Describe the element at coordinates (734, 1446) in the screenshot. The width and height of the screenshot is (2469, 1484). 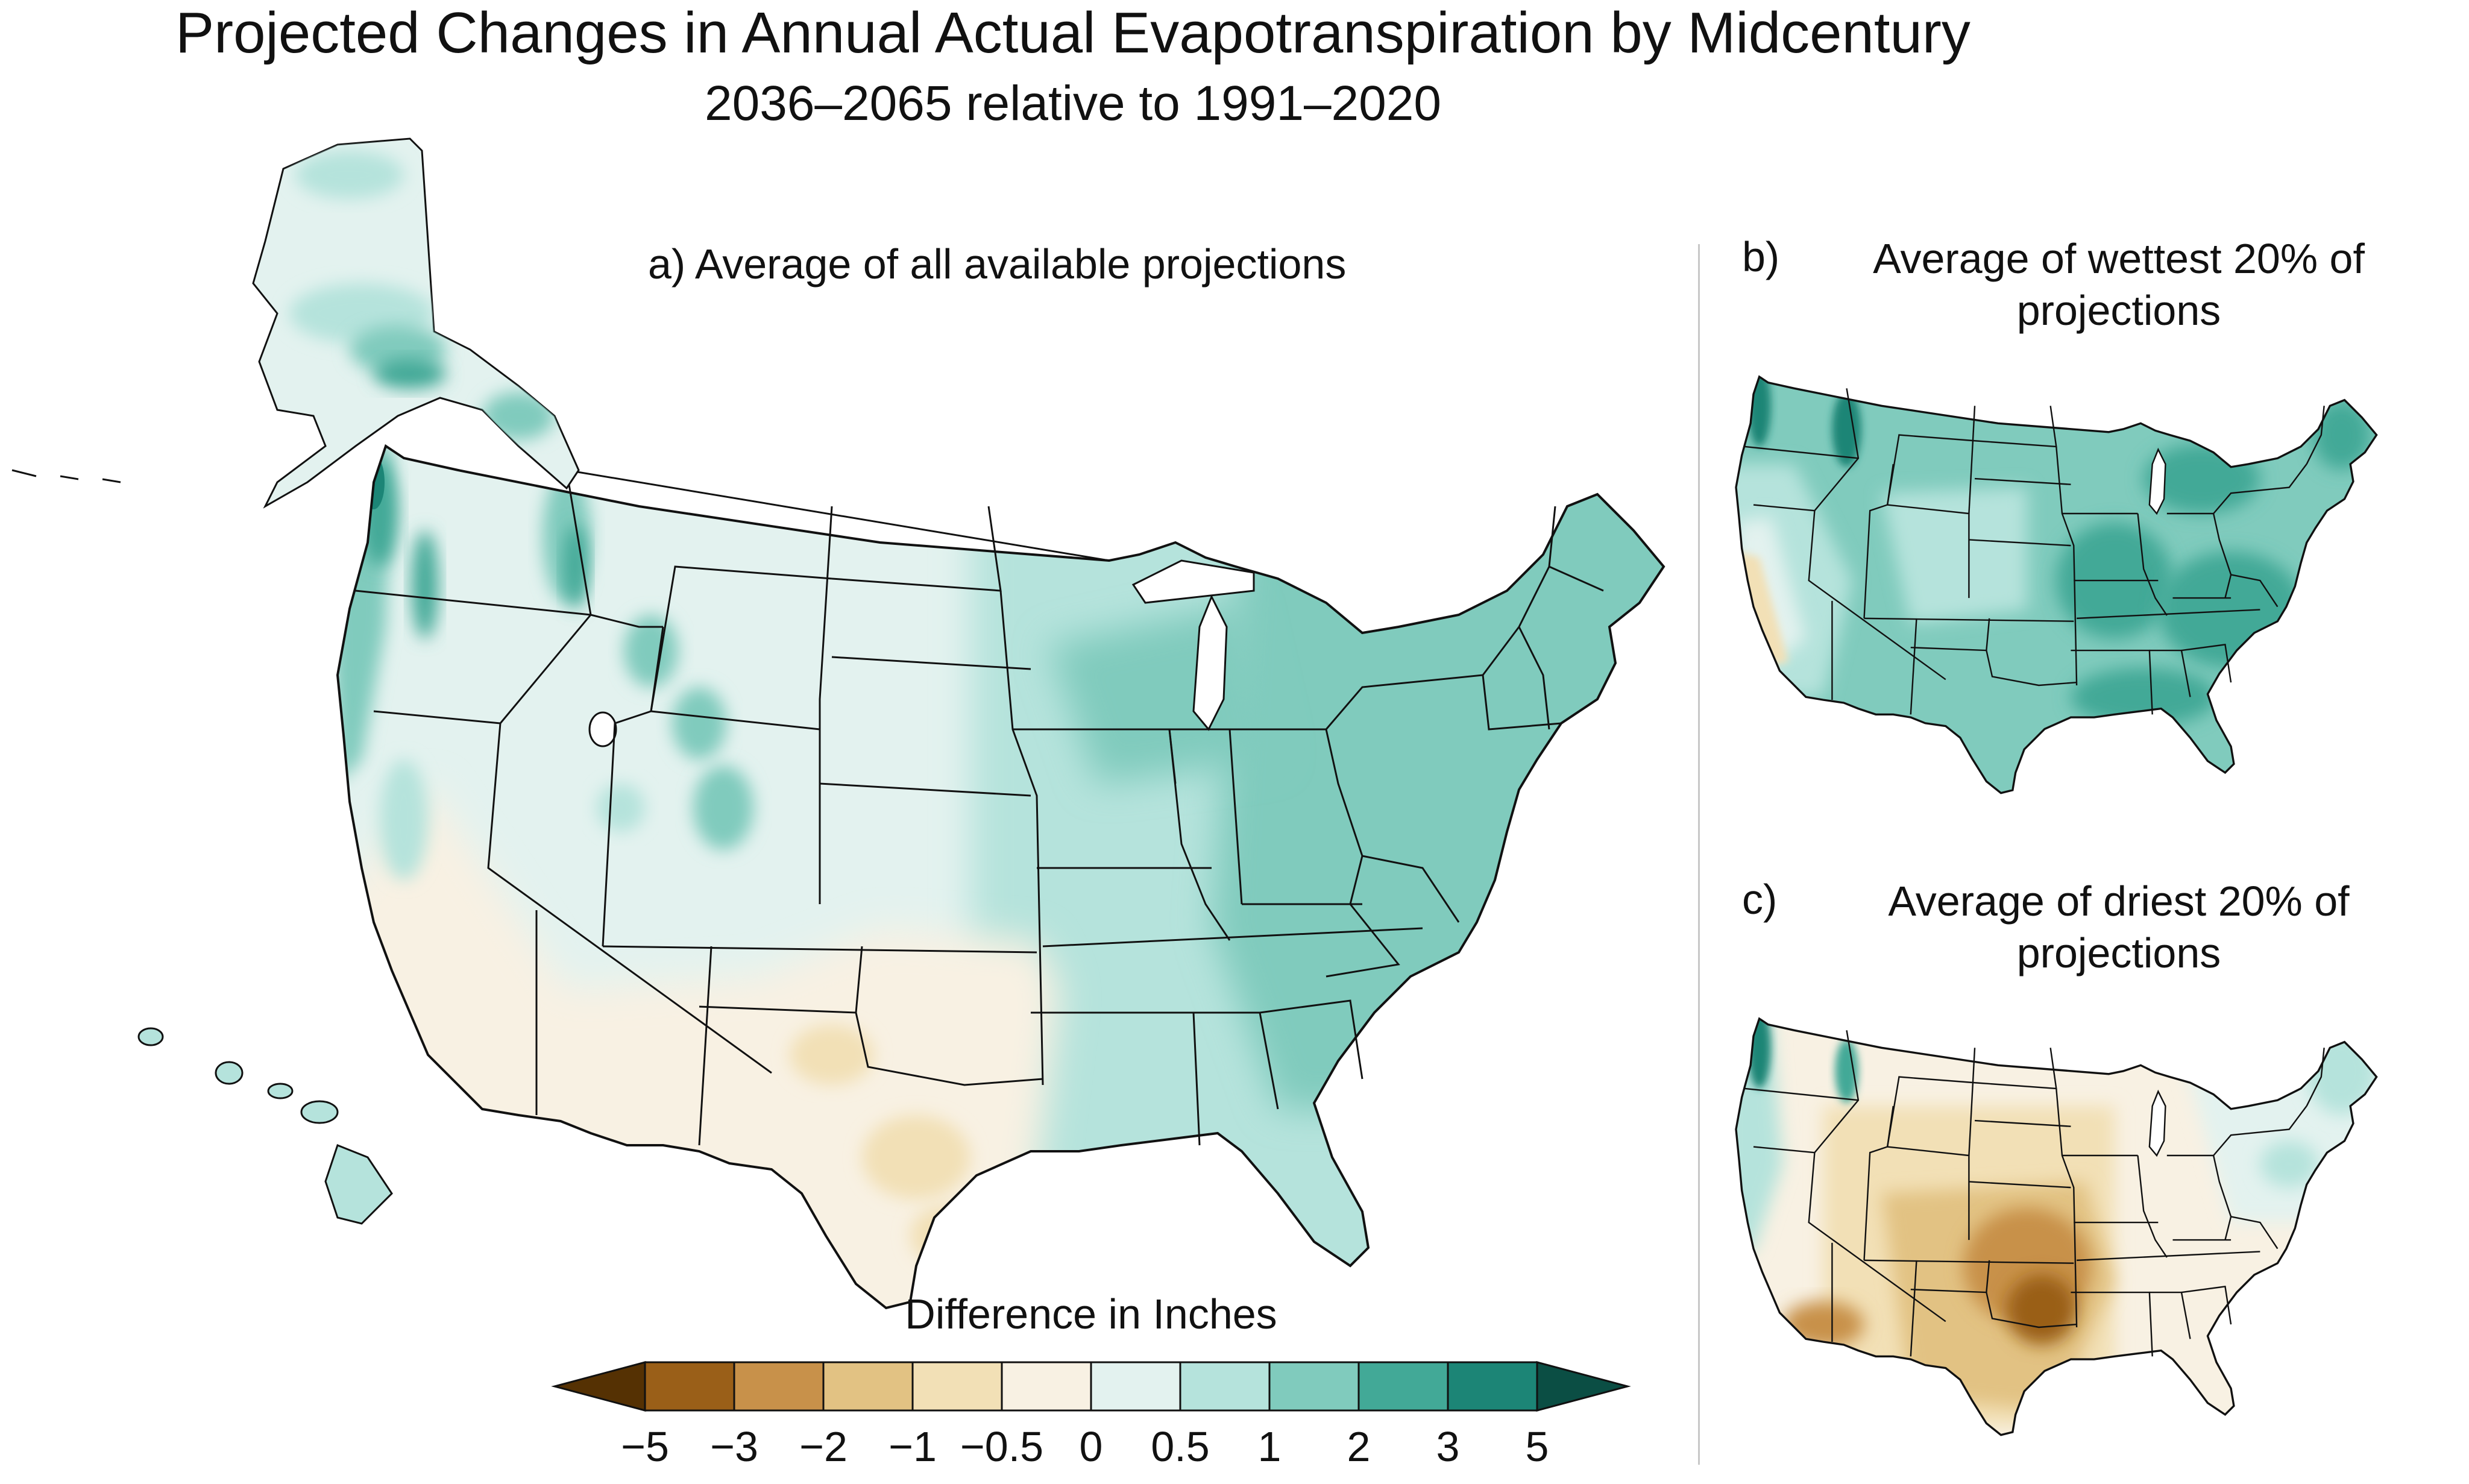
I see `legend-tick-label: −3` at that location.